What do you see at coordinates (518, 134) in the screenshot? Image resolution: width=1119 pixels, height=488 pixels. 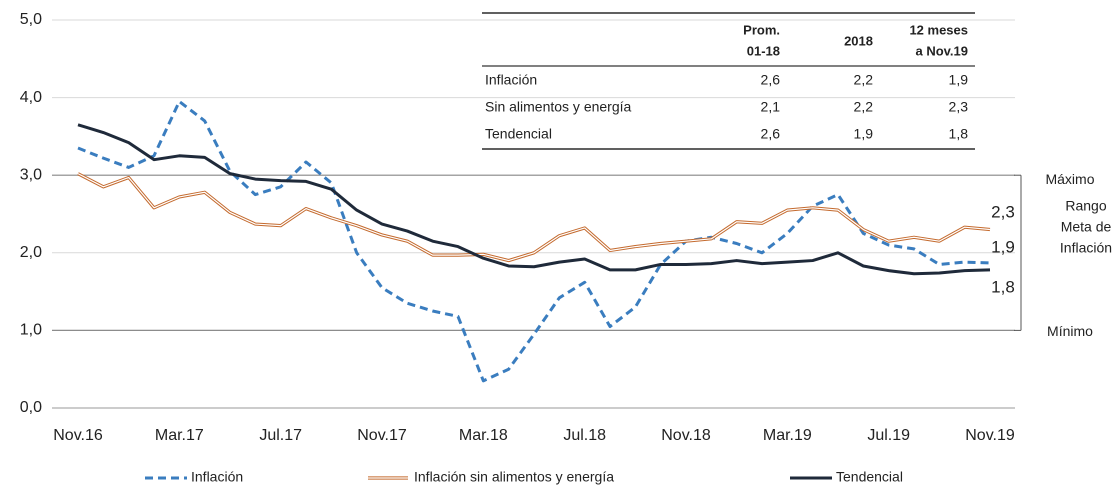 I see `table-row-label: Tendencial` at bounding box center [518, 134].